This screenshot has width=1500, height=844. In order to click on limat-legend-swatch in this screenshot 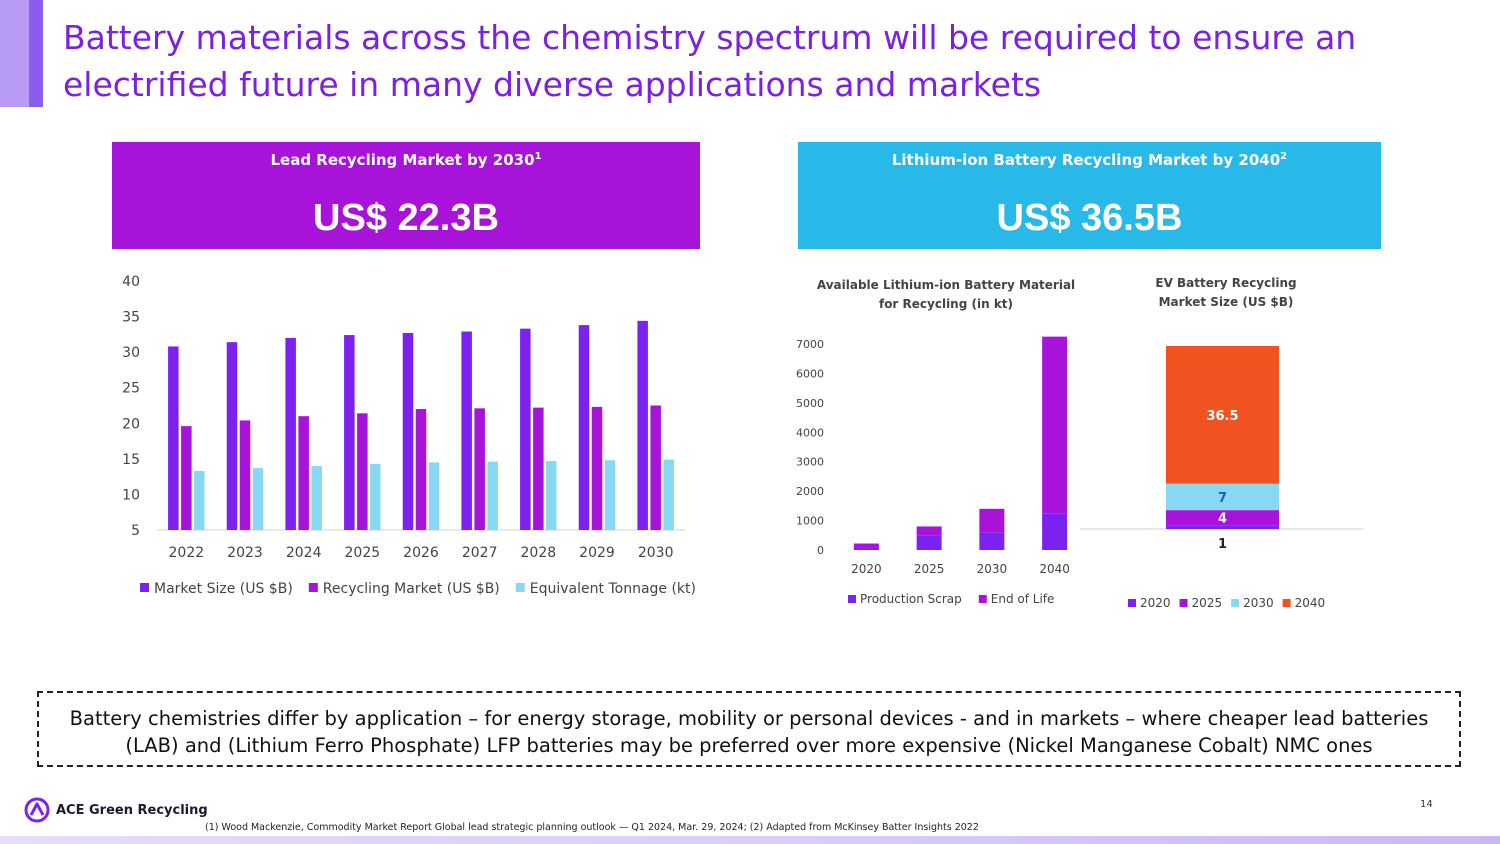, I will do `click(852, 599)`.